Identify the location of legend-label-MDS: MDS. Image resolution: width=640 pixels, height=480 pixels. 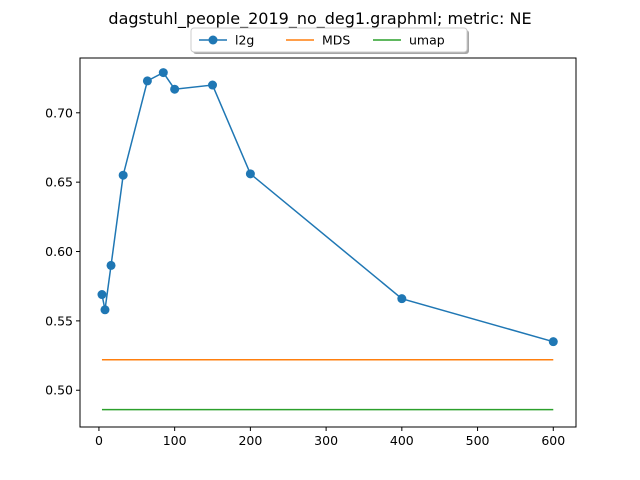
(336, 40).